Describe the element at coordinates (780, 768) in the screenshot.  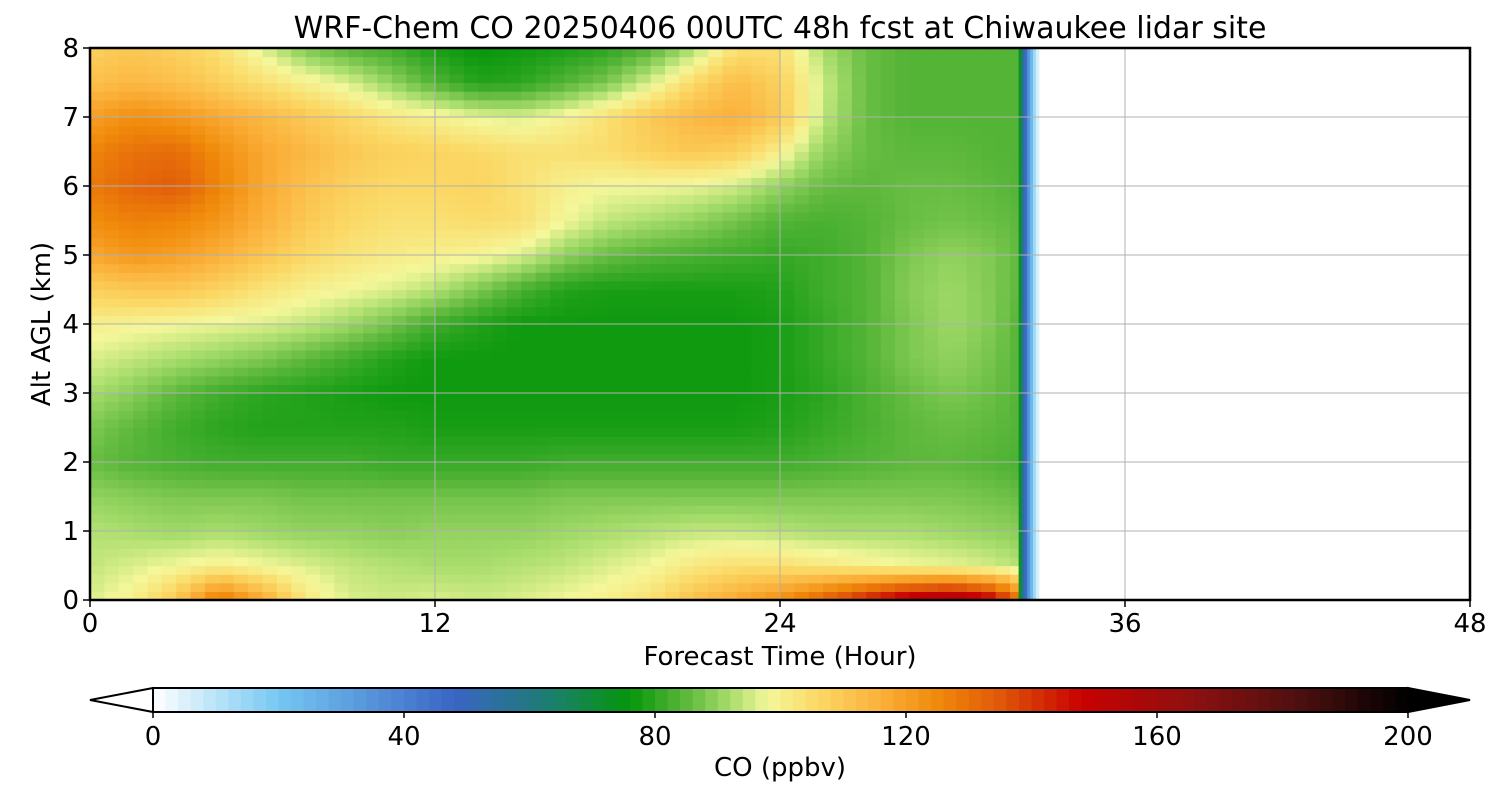
I see `colorbar-label: CO (ppbv)` at that location.